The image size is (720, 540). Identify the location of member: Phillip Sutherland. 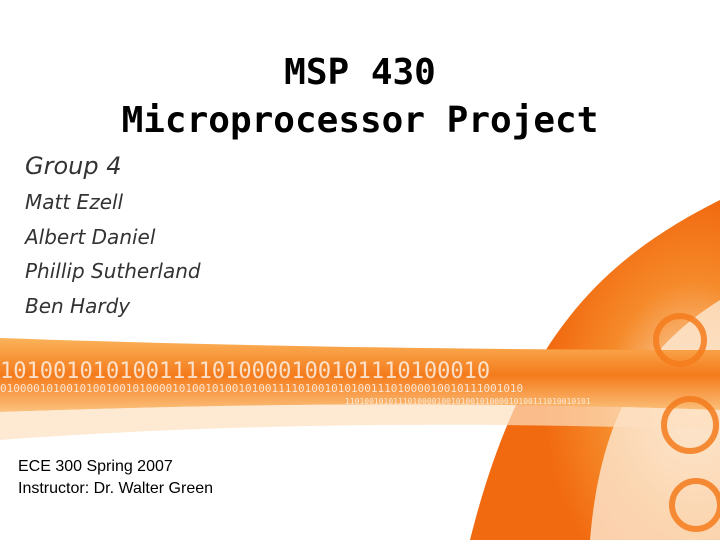
(113, 271).